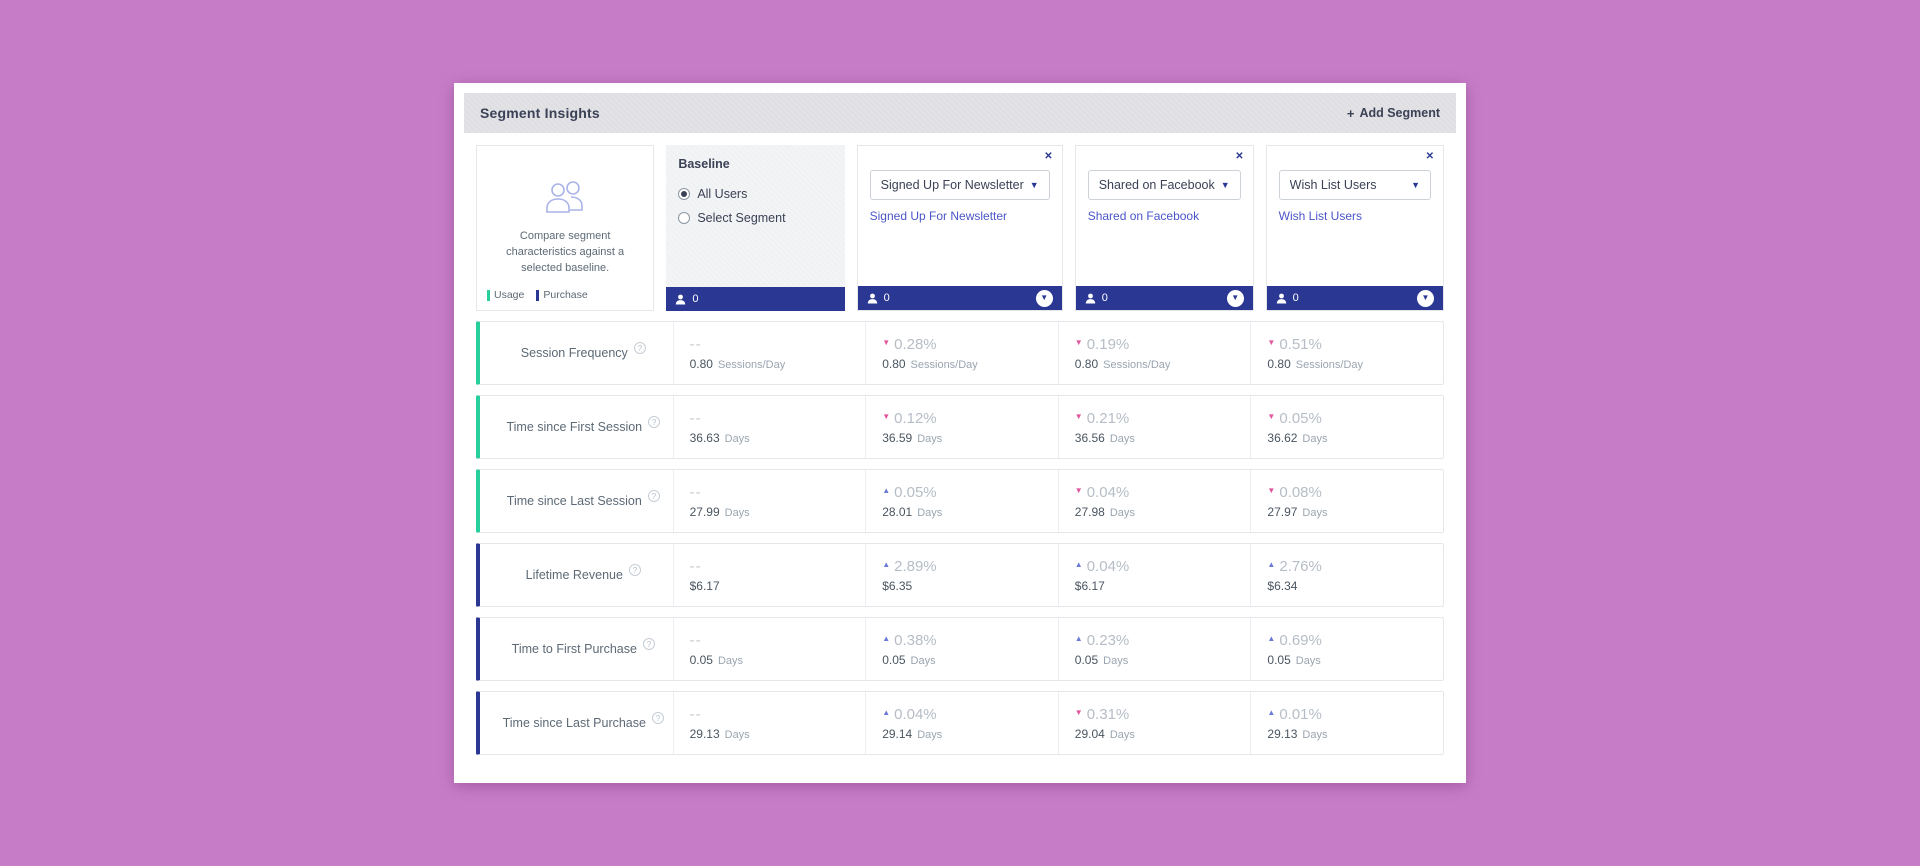  What do you see at coordinates (1089, 585) in the screenshot?
I see `cell-value: $6.17` at bounding box center [1089, 585].